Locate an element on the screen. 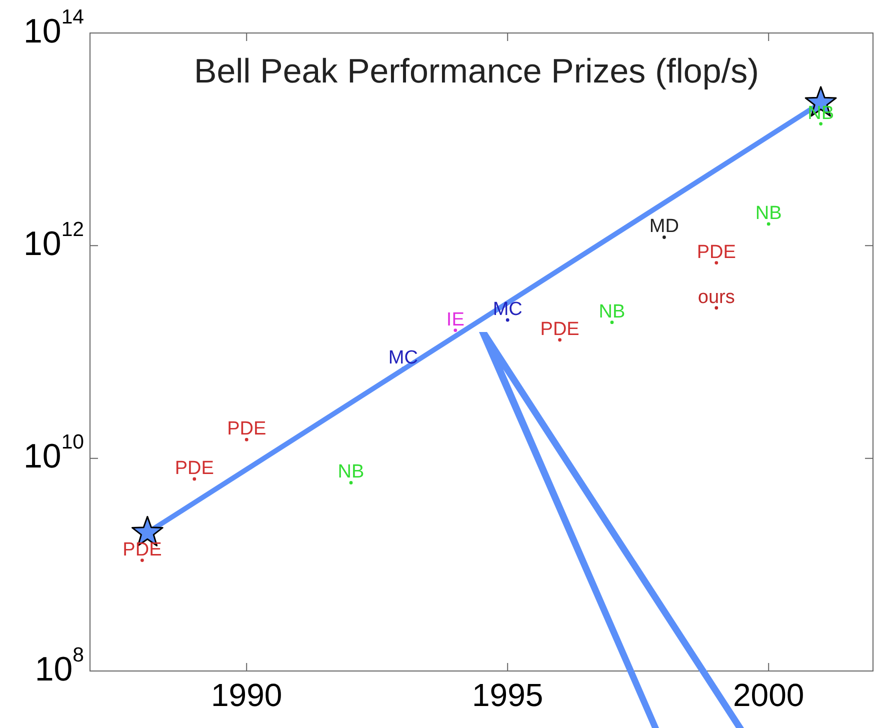  text: ours is located at coordinates (716, 297).